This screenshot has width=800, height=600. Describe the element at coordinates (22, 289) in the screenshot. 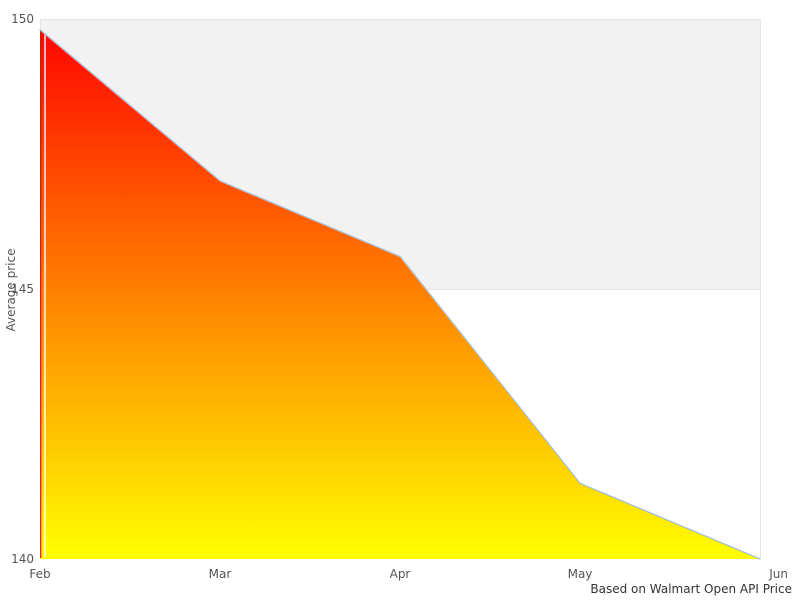

I see `y-tick-label: 145` at that location.